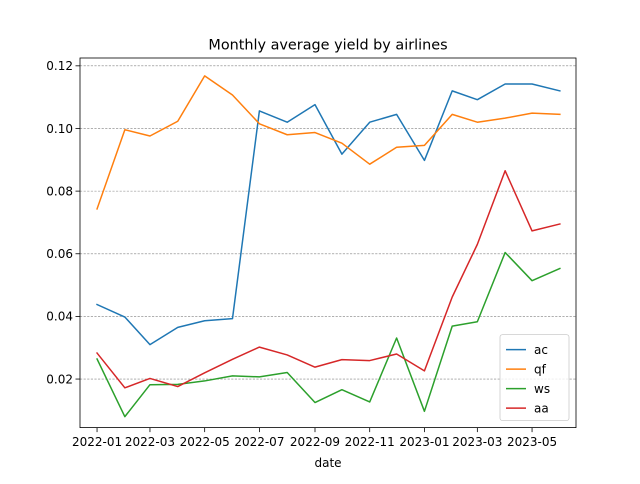 The height and width of the screenshot is (484, 640). What do you see at coordinates (59, 129) in the screenshot?
I see `y-tick-label: 0.10` at bounding box center [59, 129].